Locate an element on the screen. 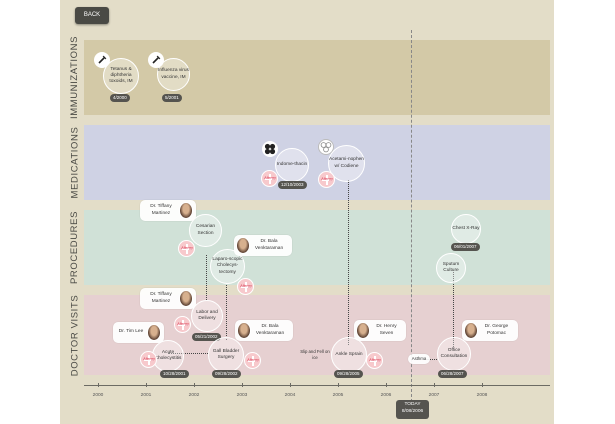 This screenshot has height=424, width=615. immunization-date: 5/2001 is located at coordinates (172, 98).